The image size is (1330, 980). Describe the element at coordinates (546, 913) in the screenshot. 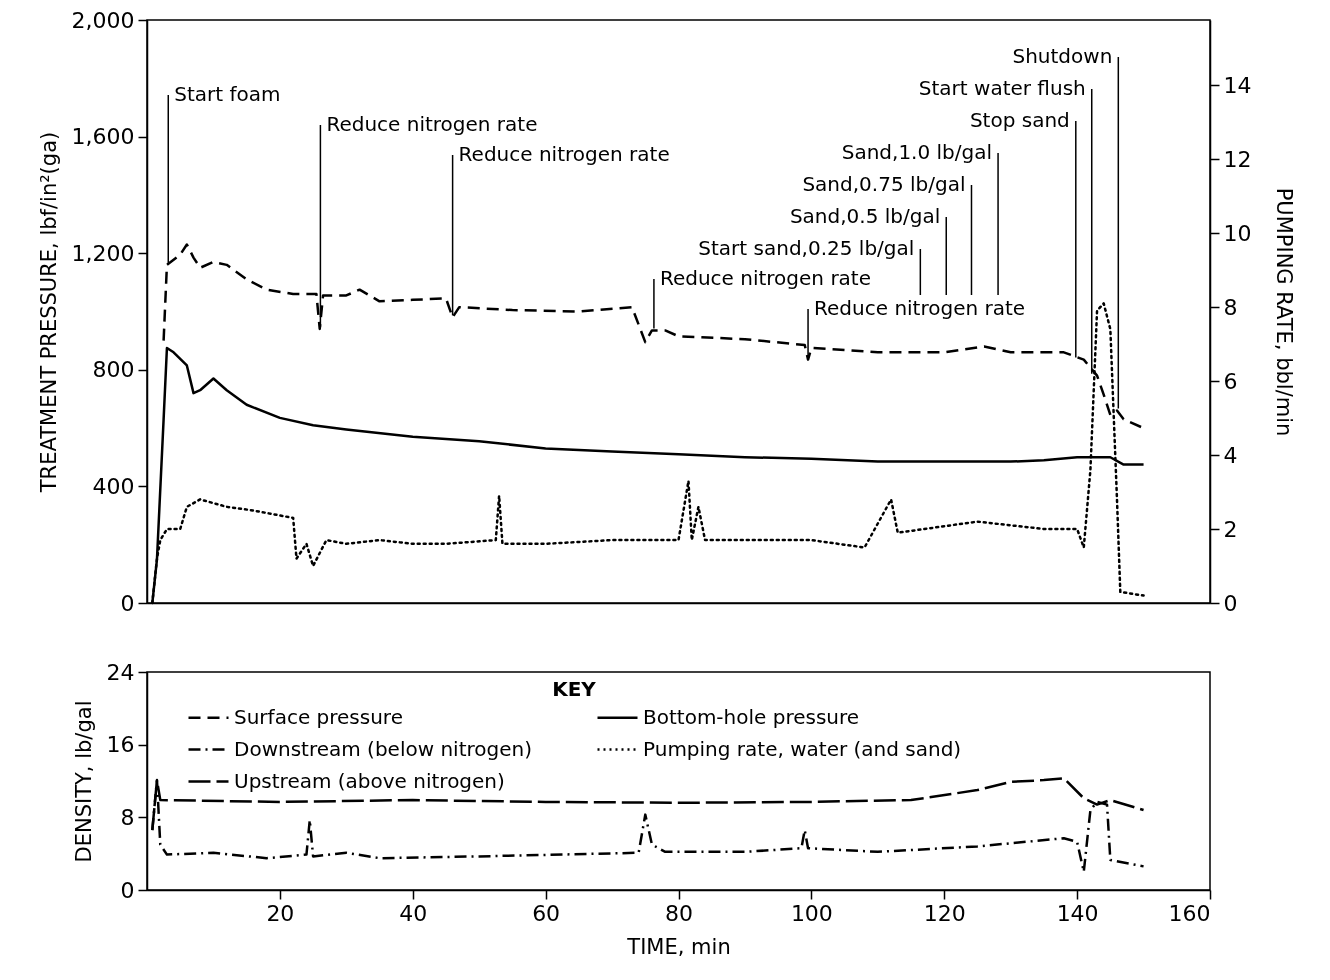

I see `x-tick-label: 60` at that location.